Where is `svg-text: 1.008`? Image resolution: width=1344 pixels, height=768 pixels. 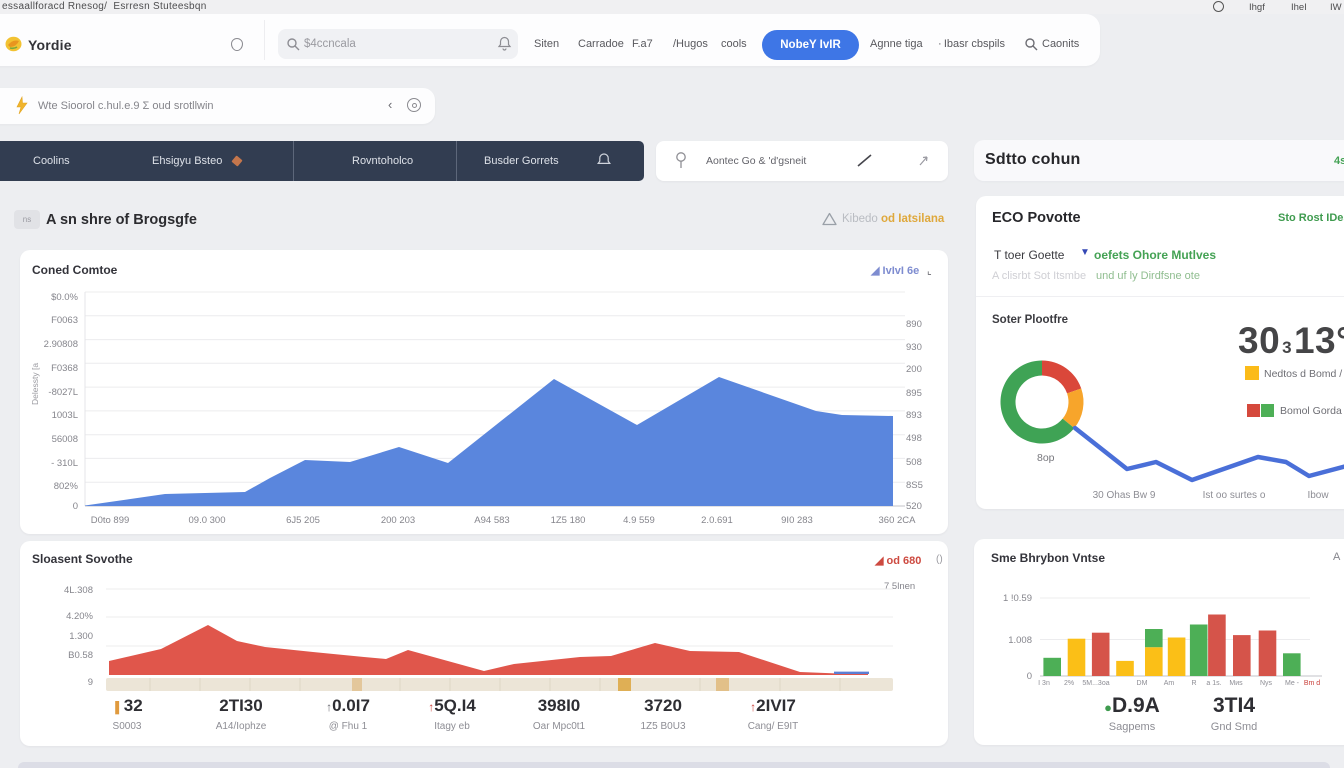 svg-text: 1.008 is located at coordinates (1020, 640).